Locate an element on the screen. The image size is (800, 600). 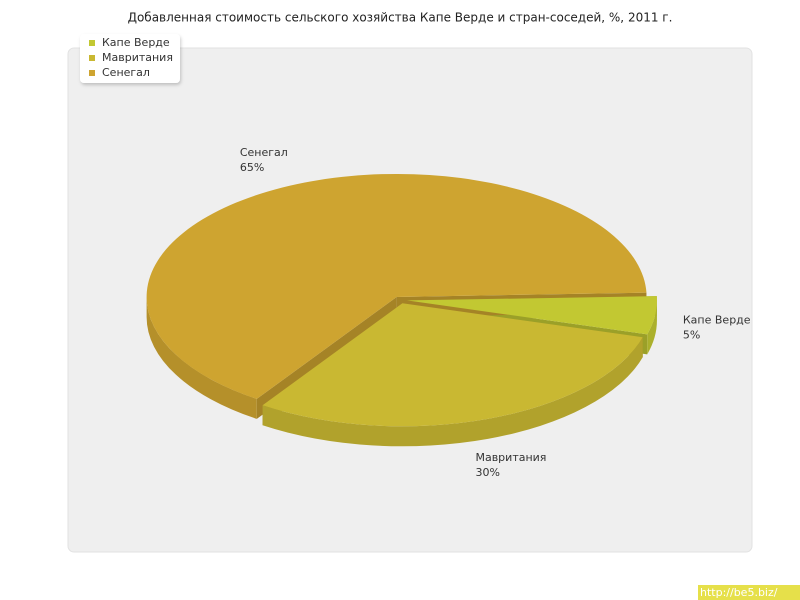
legend-label: Сенегал is located at coordinates (126, 72).